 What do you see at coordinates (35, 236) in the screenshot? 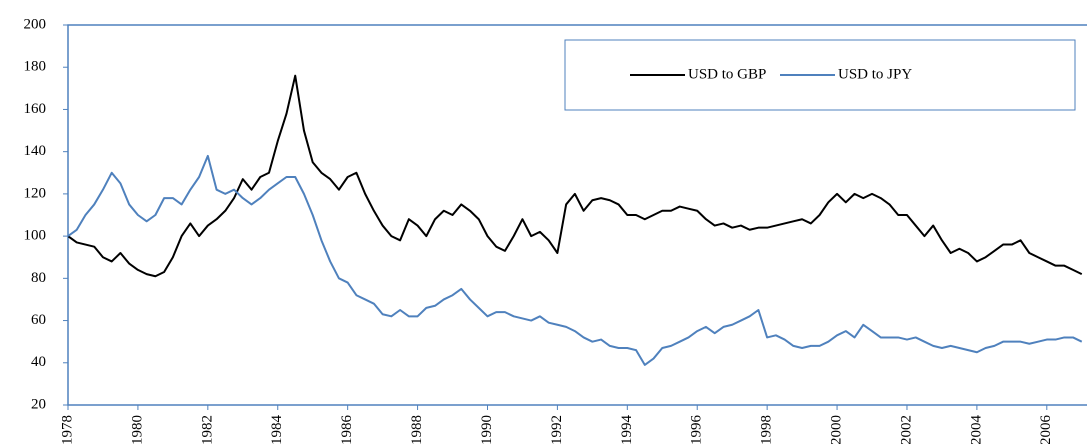
I see `y-tick-label: 100` at bounding box center [35, 236].